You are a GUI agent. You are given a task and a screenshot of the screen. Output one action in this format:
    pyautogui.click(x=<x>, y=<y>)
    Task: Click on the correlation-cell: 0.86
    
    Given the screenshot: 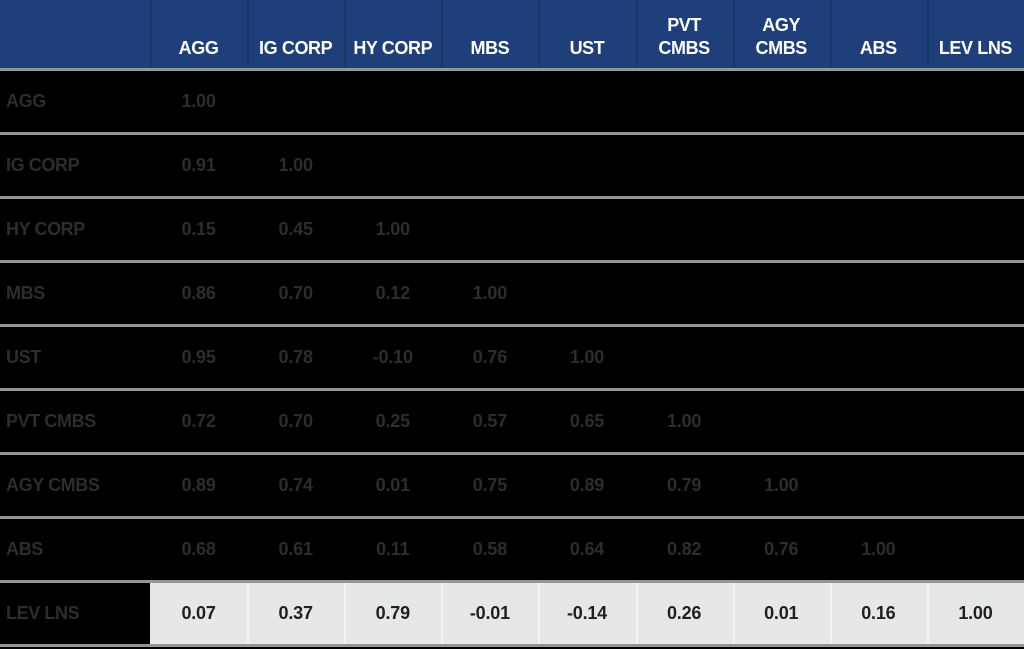 What is the action you would take?
    pyautogui.click(x=198, y=293)
    